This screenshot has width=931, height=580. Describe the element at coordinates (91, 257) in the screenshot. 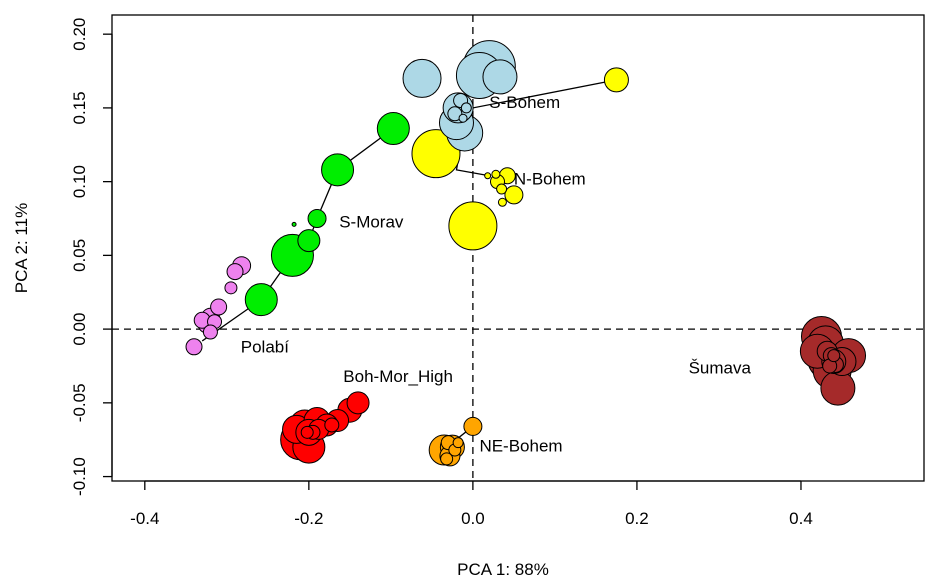

I see `y-axis: -0.10 -0.05 0.00 0.05 0.10 0.15 0.20` at that location.